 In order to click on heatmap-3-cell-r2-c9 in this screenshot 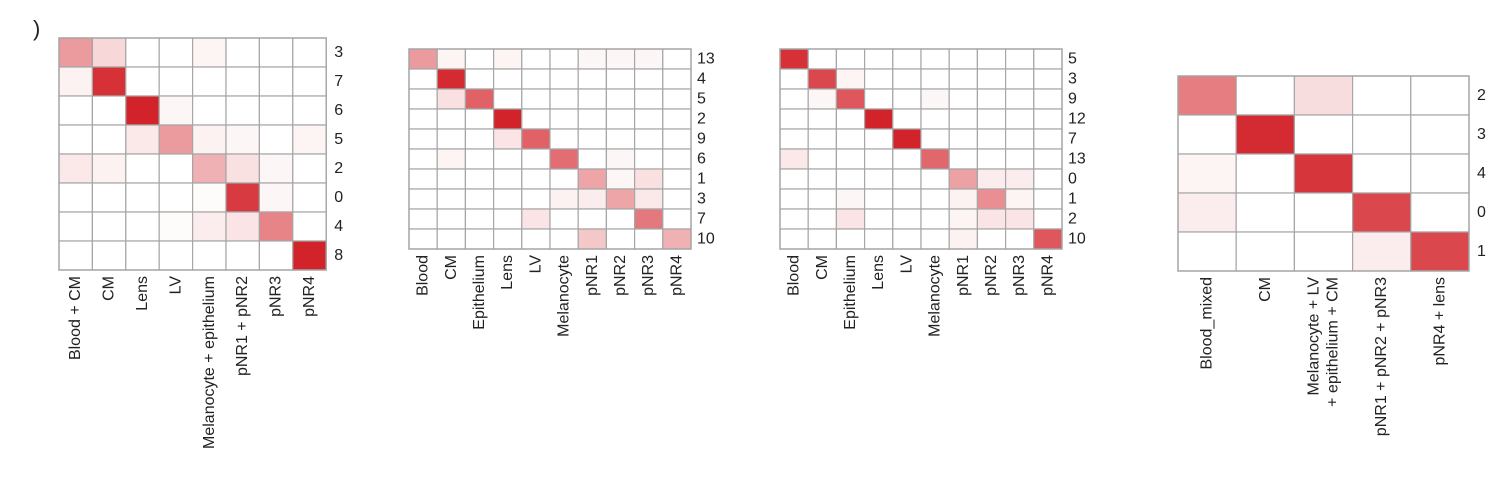, I will do `click(1048, 99)`.